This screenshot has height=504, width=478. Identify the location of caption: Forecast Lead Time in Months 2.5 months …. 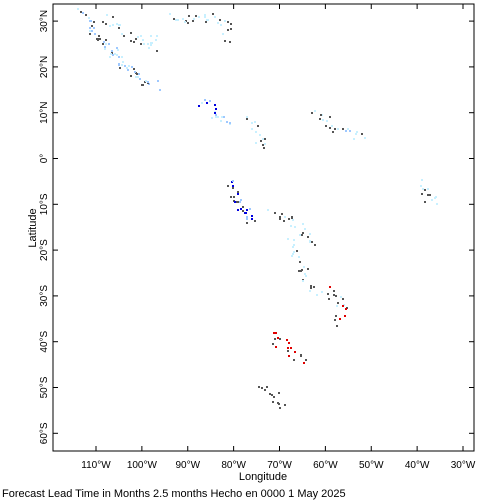
(174, 494).